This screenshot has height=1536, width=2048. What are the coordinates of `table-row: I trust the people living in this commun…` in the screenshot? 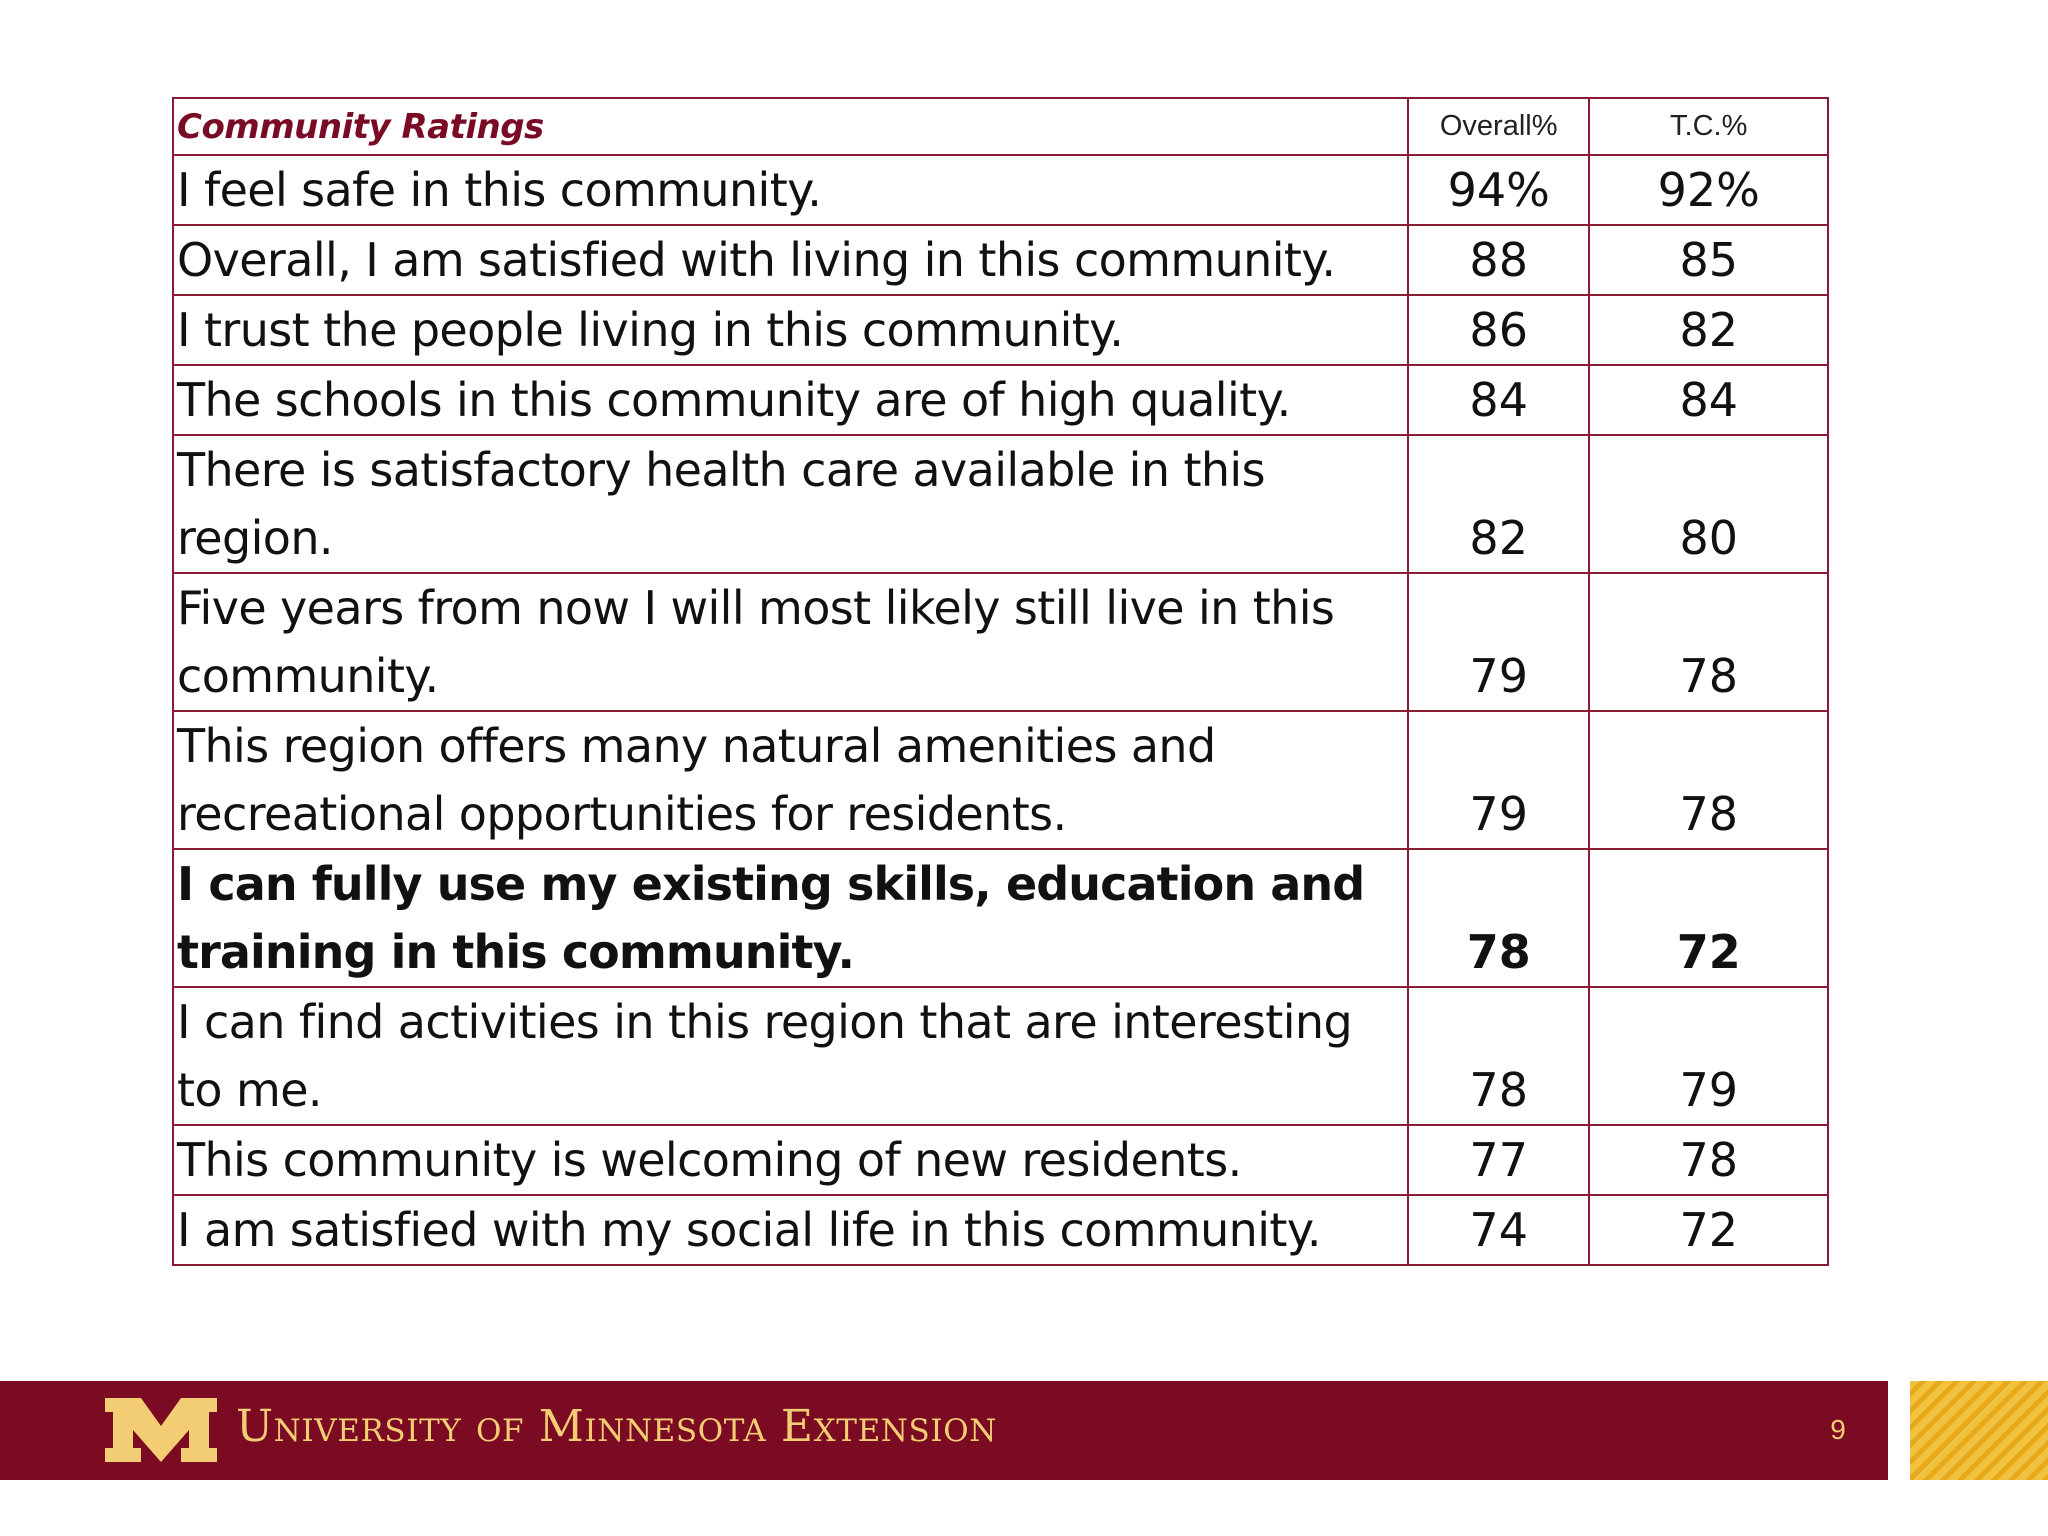 It's located at (1000, 330).